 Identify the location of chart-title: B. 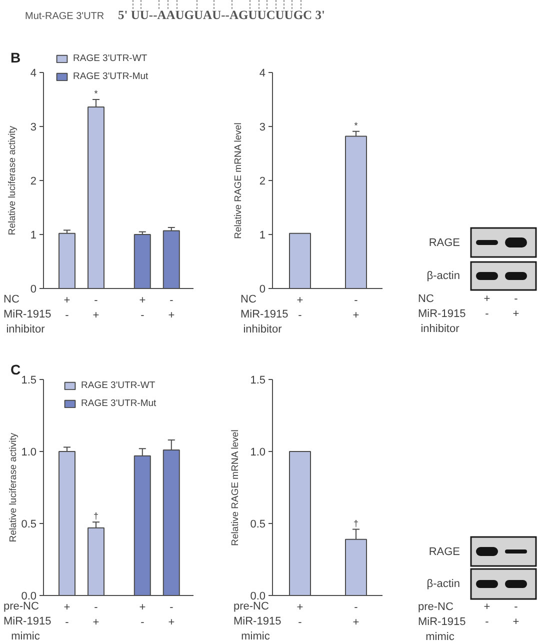
(15, 58).